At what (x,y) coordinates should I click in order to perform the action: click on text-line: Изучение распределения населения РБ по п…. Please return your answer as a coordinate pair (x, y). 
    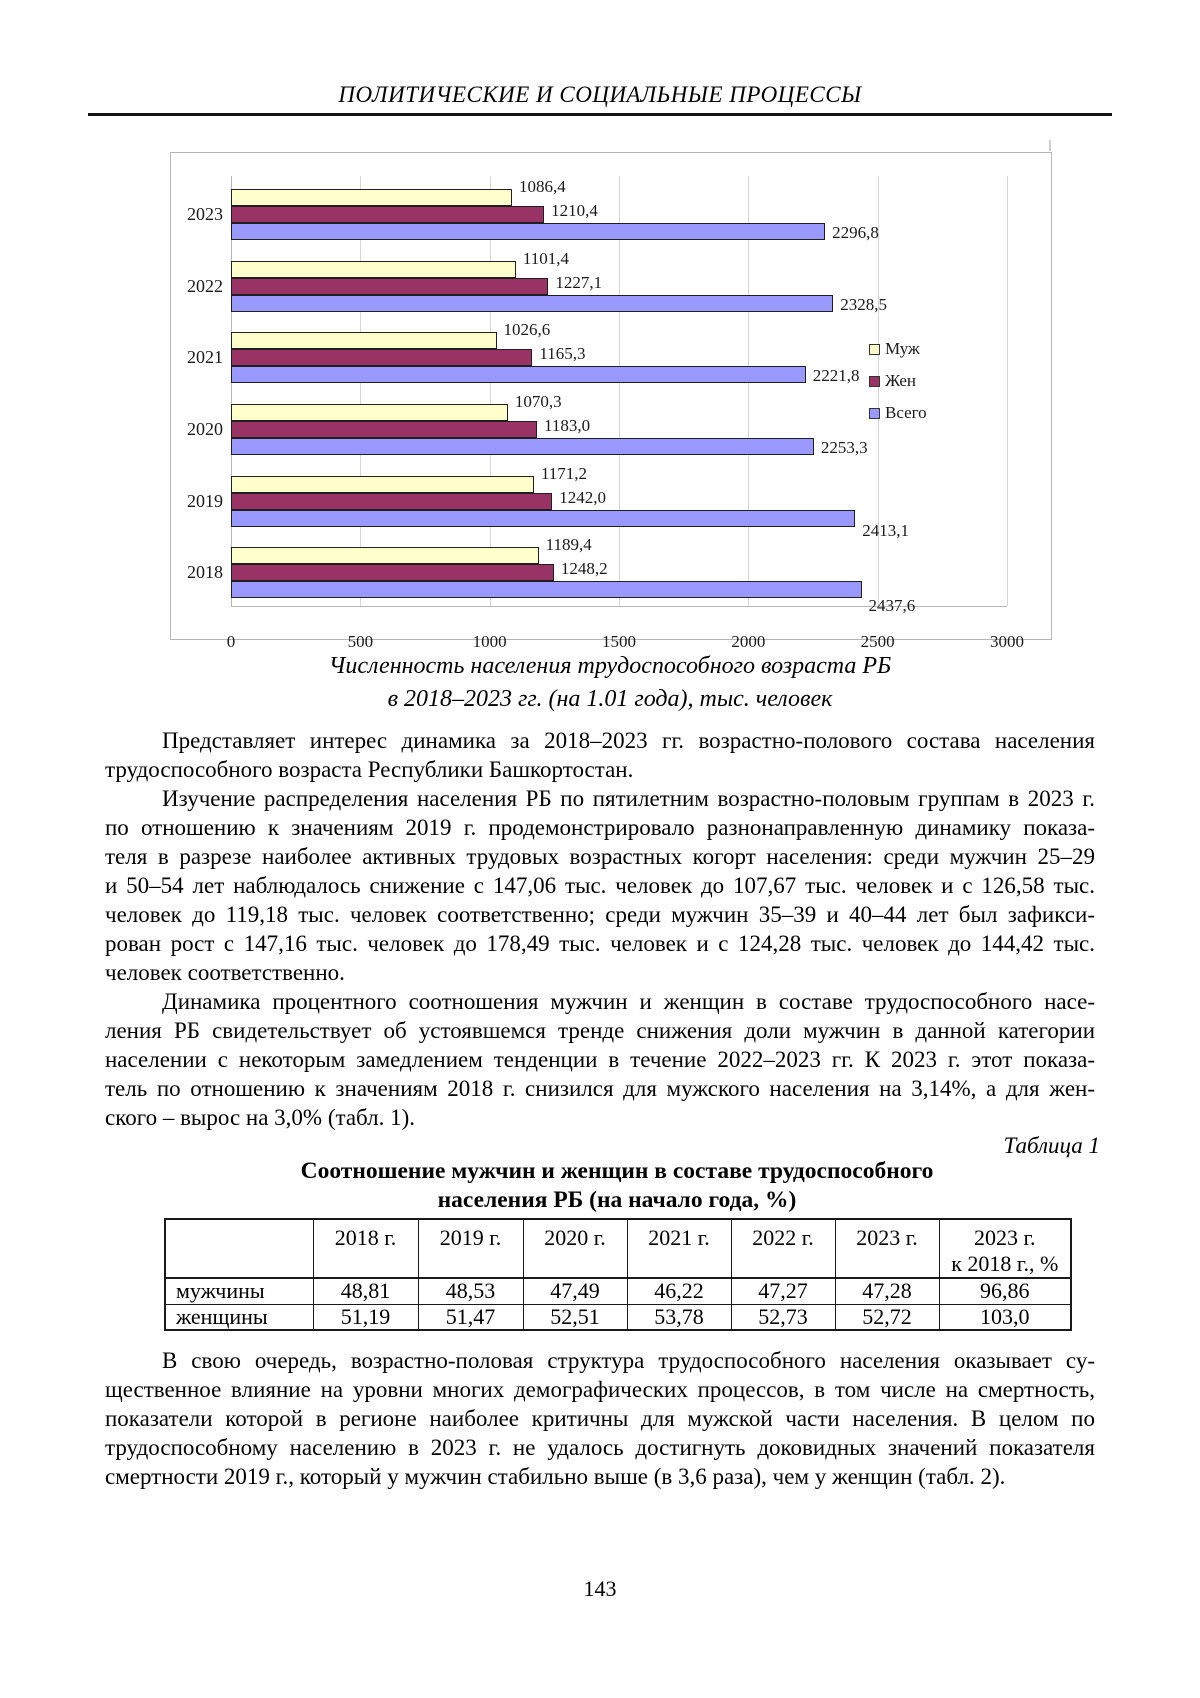
    Looking at the image, I should click on (628, 798).